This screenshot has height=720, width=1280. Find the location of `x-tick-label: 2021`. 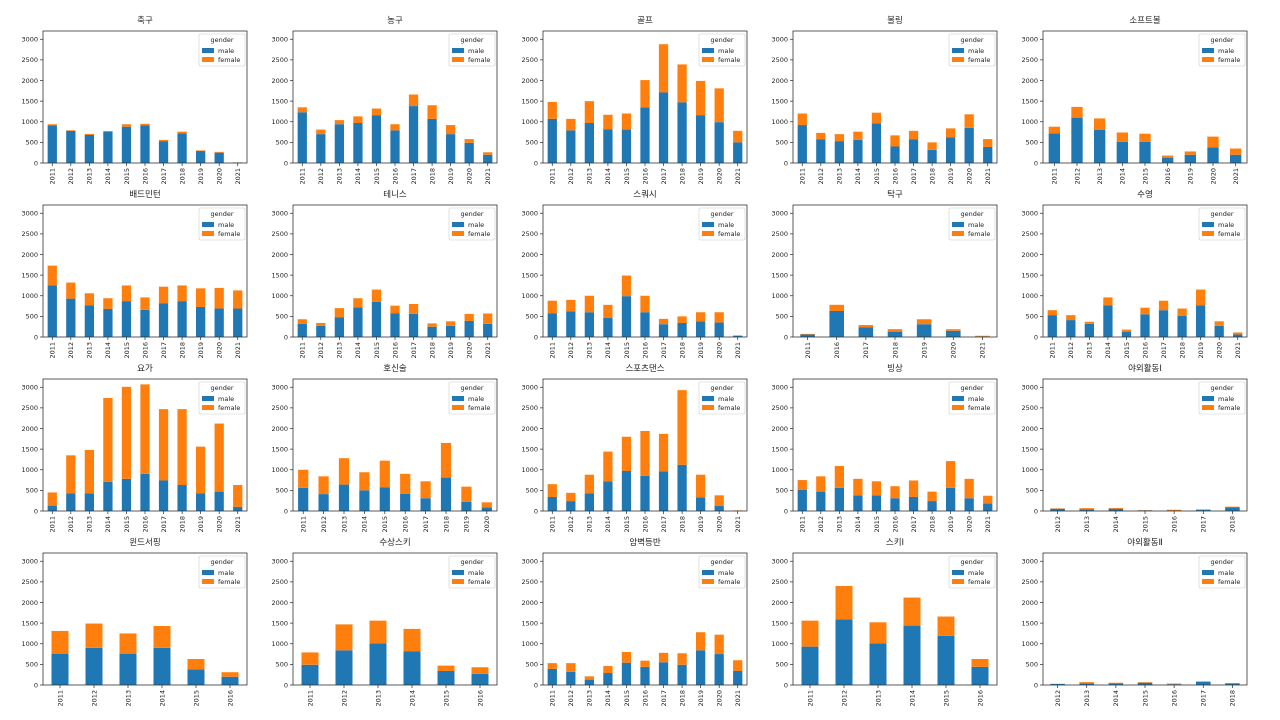

x-tick-label: 2021 is located at coordinates (988, 524).